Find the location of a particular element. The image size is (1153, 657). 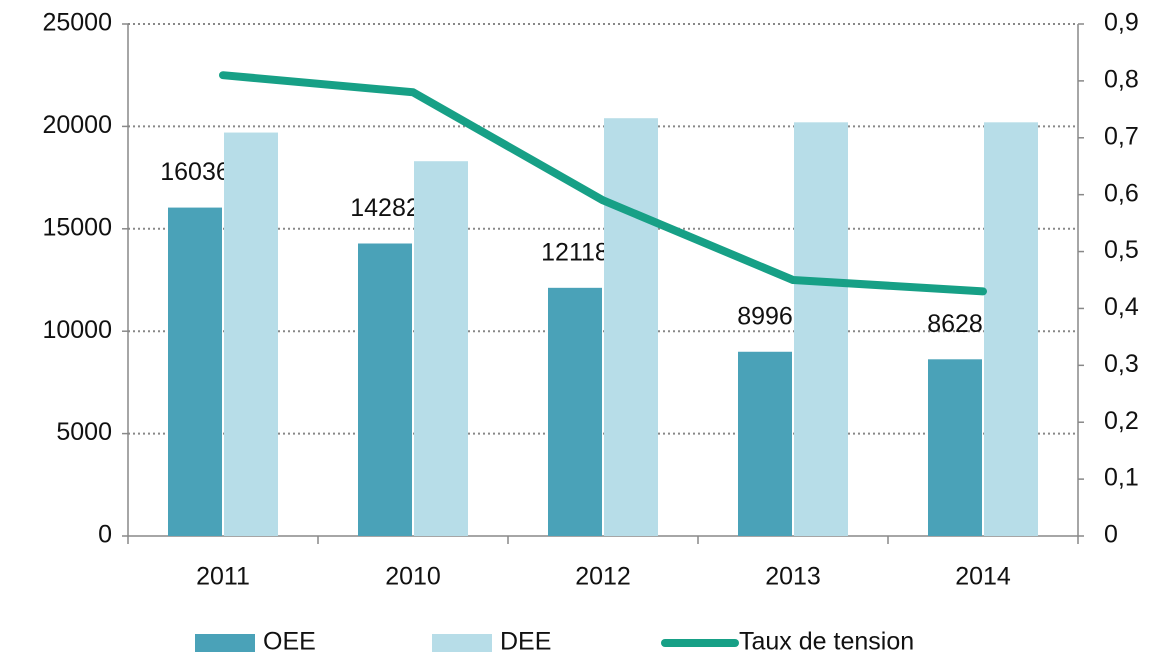

y2-tick-label: 0,2 is located at coordinates (1121, 421).